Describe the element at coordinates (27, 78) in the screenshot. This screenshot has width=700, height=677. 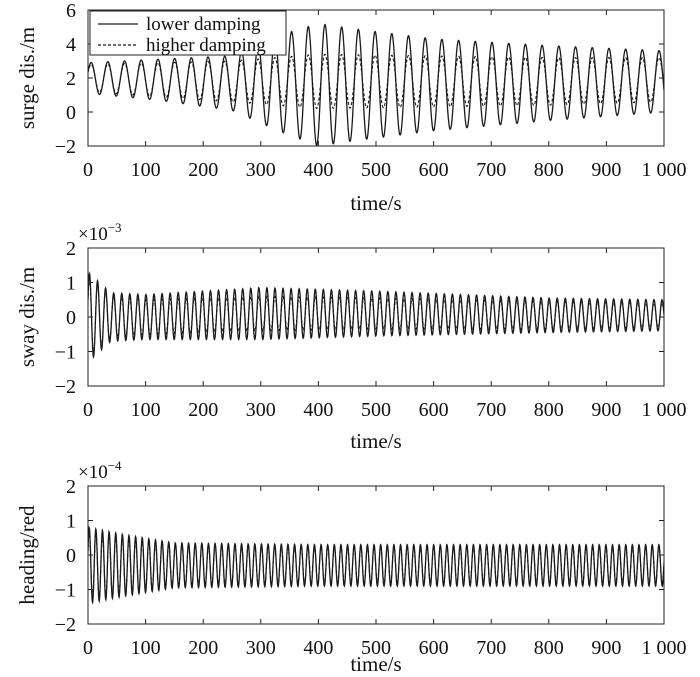
I see `y-axis-label: surge dis./m` at that location.